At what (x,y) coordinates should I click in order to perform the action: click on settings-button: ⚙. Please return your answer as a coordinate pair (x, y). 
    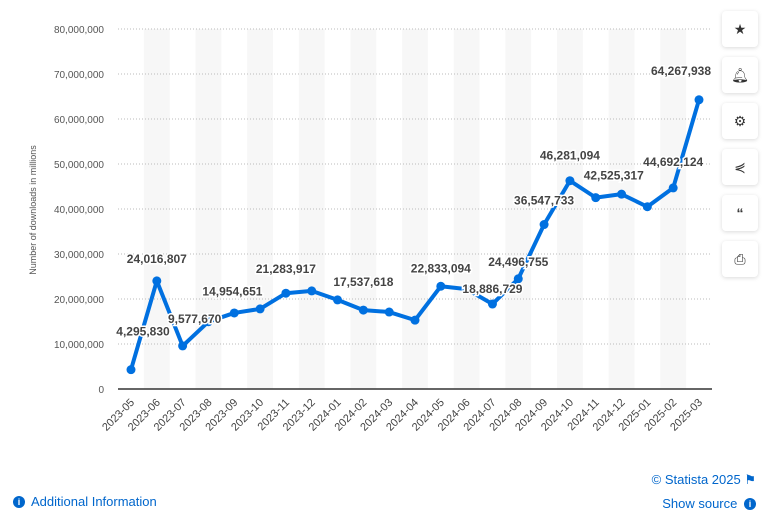
    Looking at the image, I should click on (740, 121).